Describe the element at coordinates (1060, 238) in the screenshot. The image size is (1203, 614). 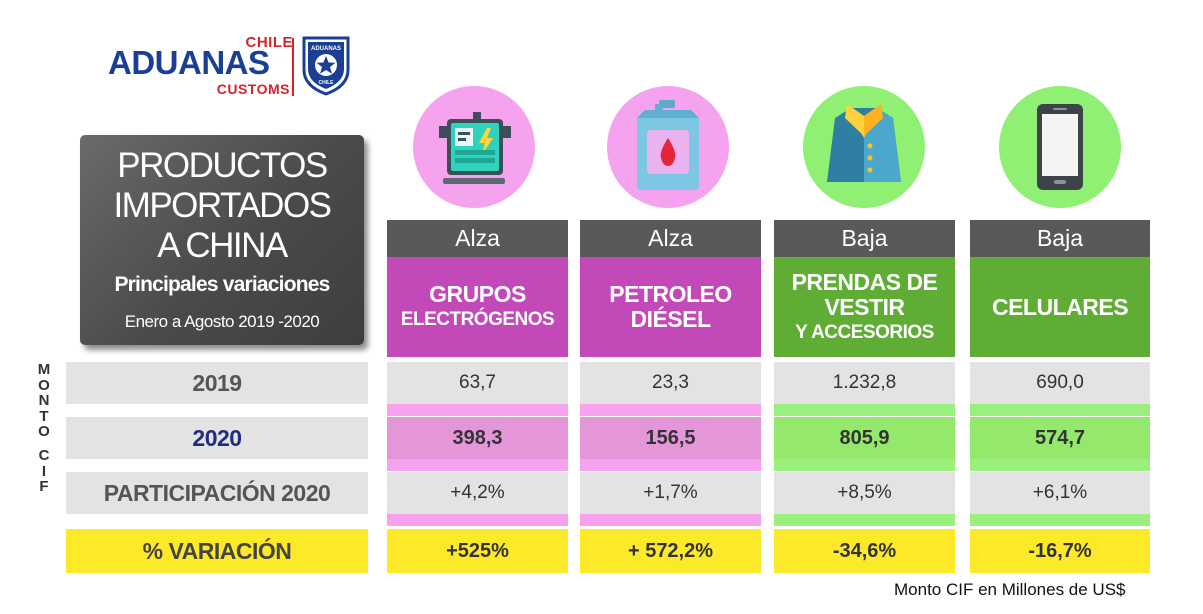
I see `trend-header-cellphones: Baja` at that location.